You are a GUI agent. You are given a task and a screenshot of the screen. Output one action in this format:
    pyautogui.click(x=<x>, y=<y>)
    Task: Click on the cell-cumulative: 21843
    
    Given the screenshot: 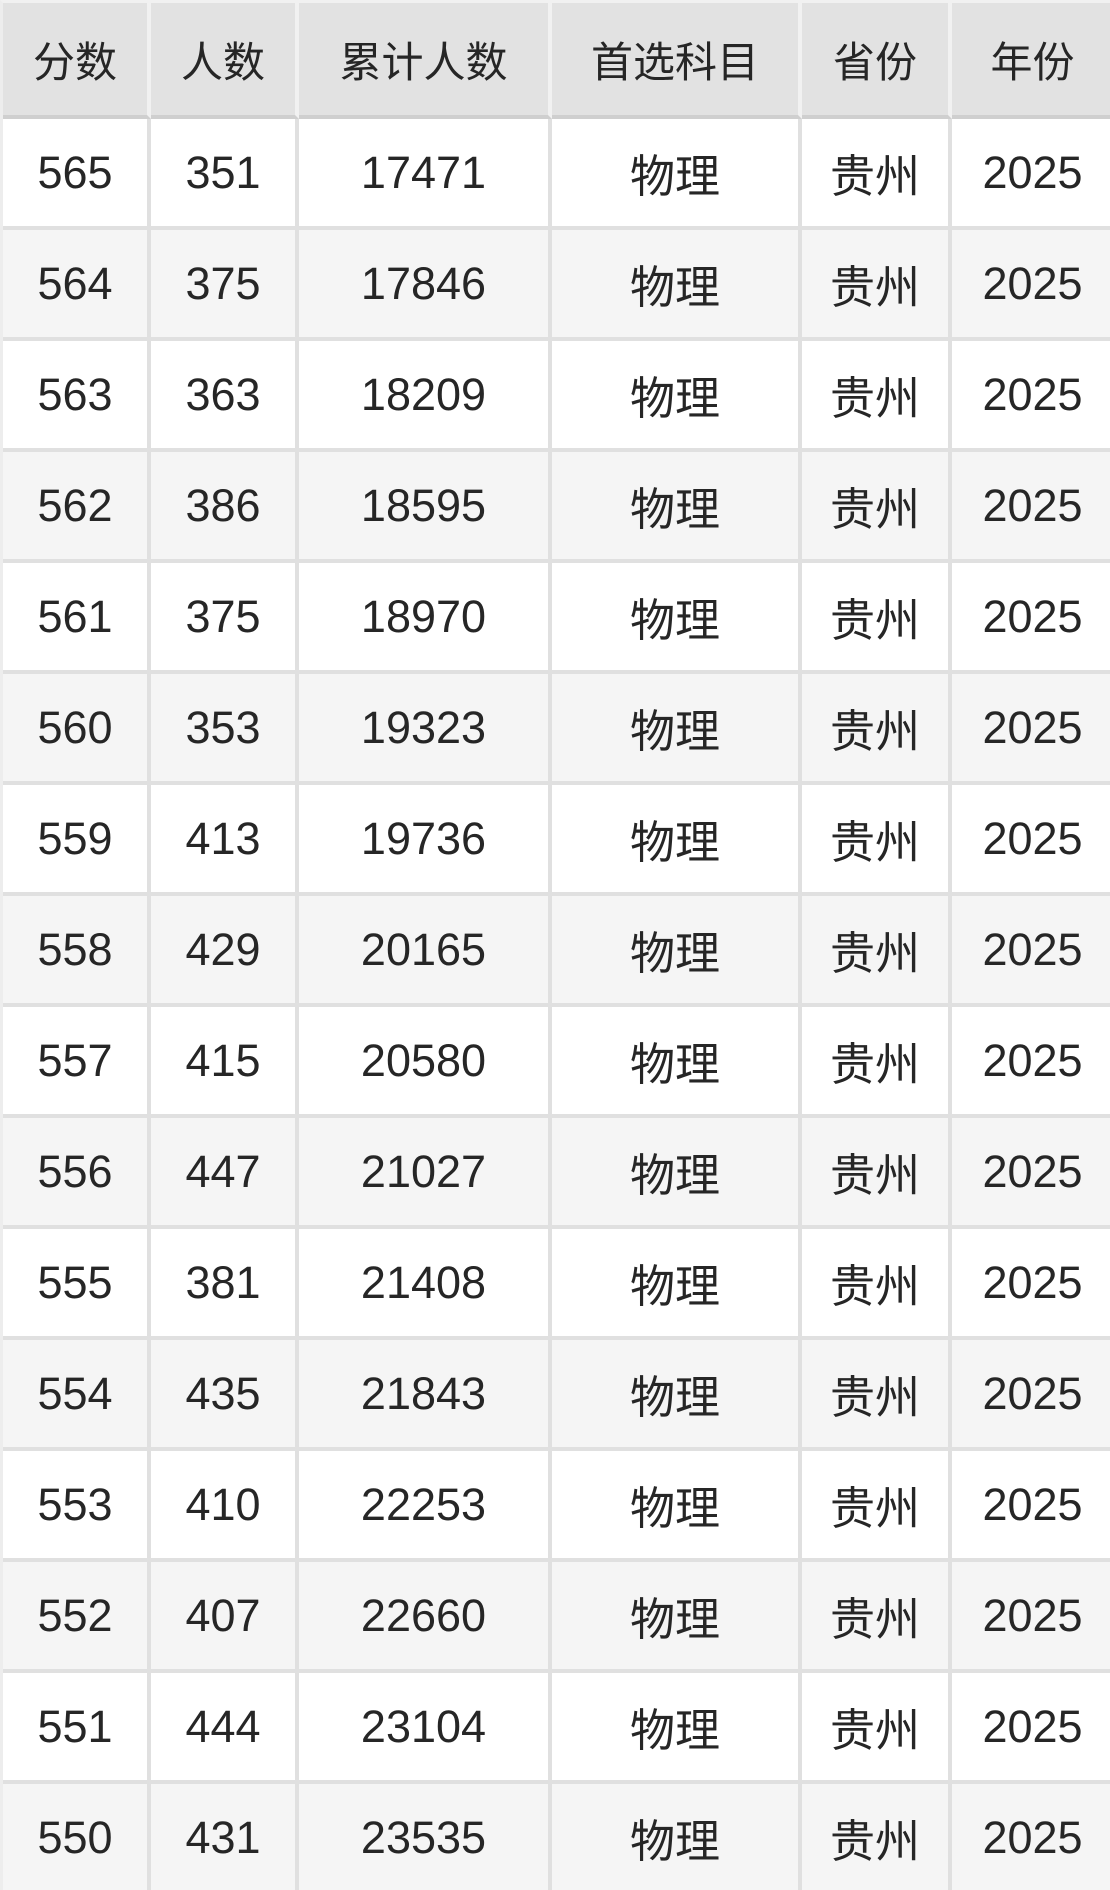 What is the action you would take?
    pyautogui.click(x=425, y=1395)
    